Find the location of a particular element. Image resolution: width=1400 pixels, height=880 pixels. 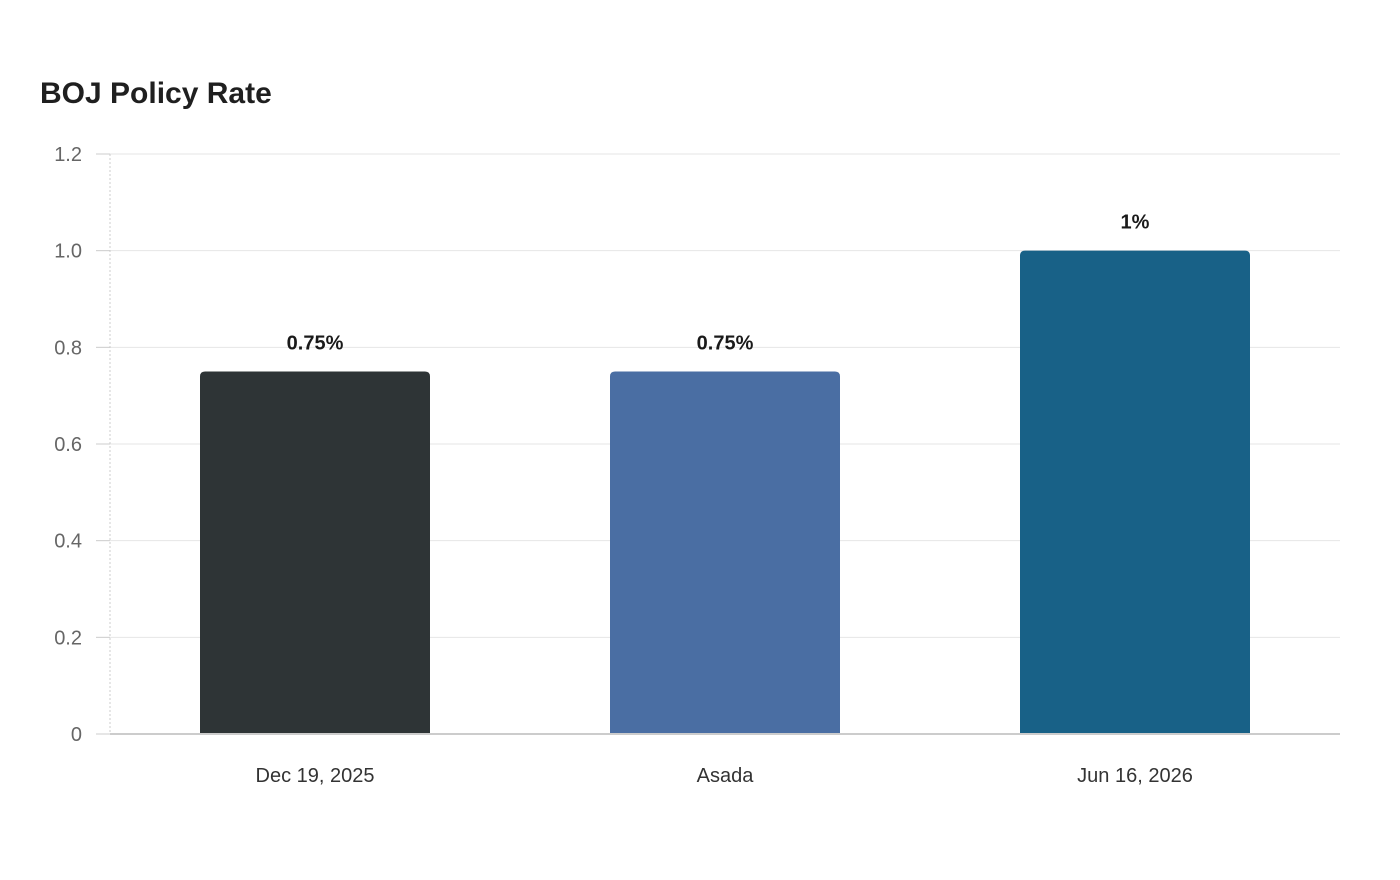

y-tick-label: 1.0 is located at coordinates (68, 252).